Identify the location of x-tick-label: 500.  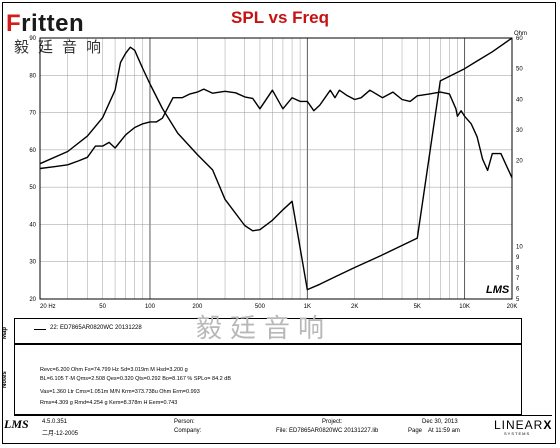
(260, 307).